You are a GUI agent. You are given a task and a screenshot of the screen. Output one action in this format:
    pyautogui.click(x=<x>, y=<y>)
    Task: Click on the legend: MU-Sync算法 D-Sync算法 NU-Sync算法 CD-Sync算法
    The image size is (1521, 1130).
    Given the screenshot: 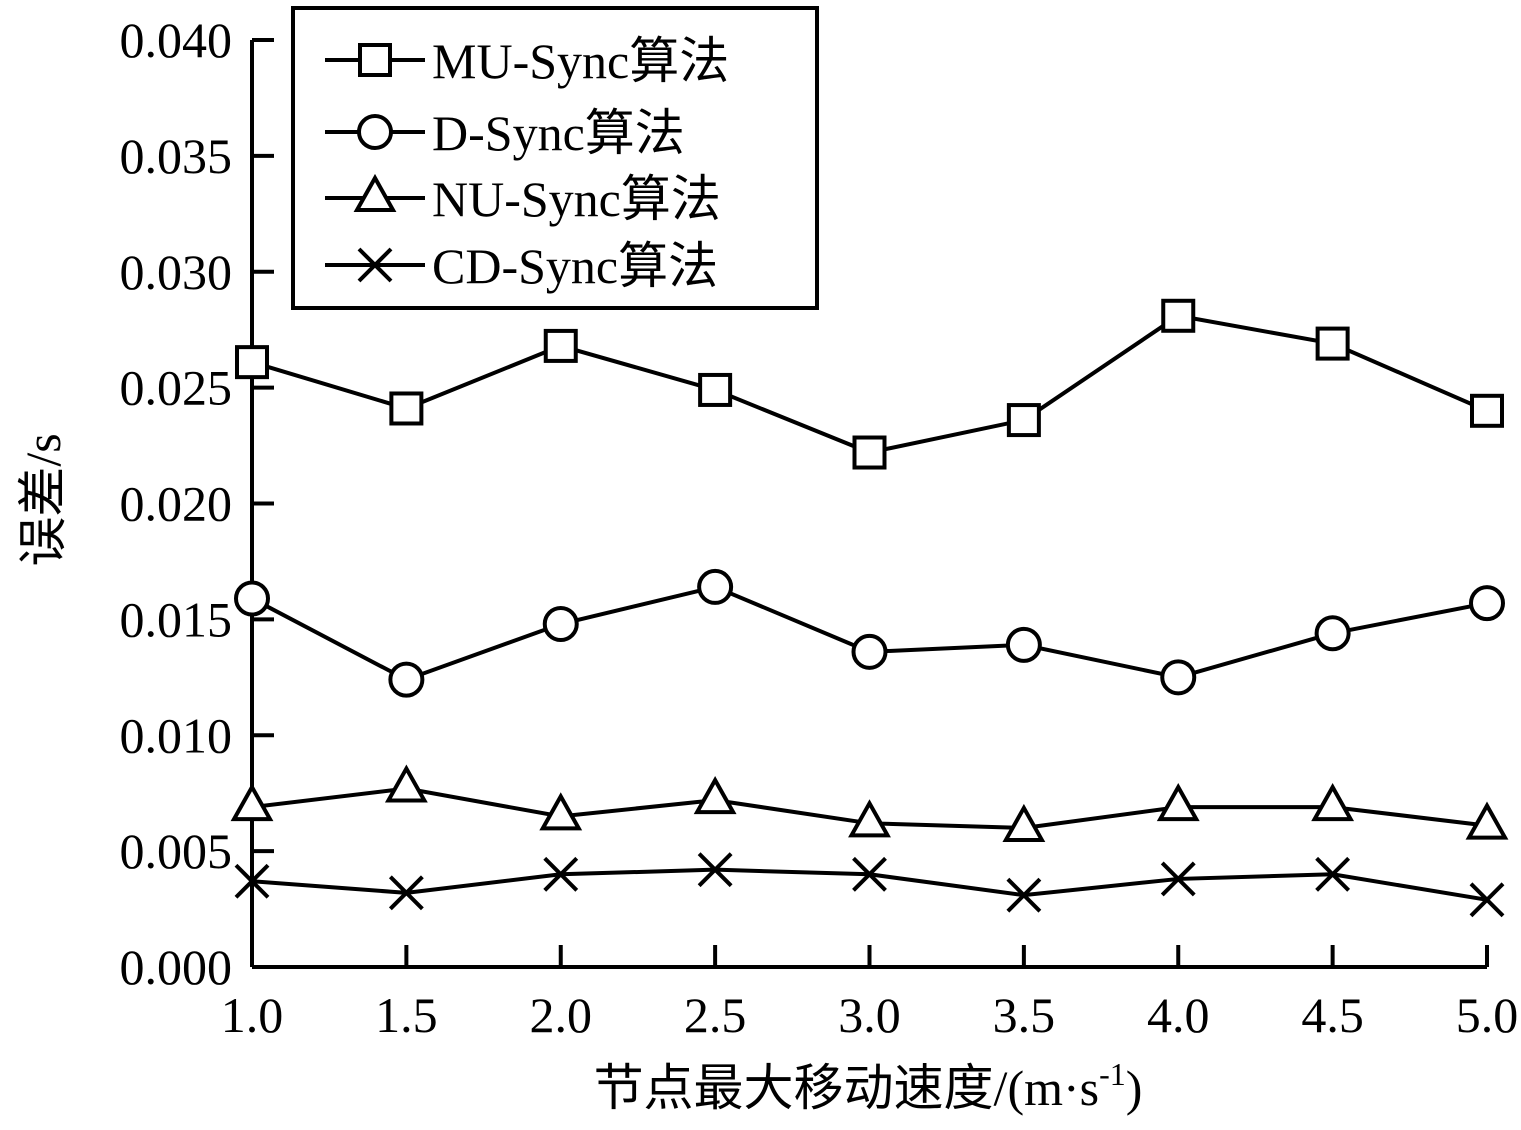 What is the action you would take?
    pyautogui.click(x=555, y=158)
    